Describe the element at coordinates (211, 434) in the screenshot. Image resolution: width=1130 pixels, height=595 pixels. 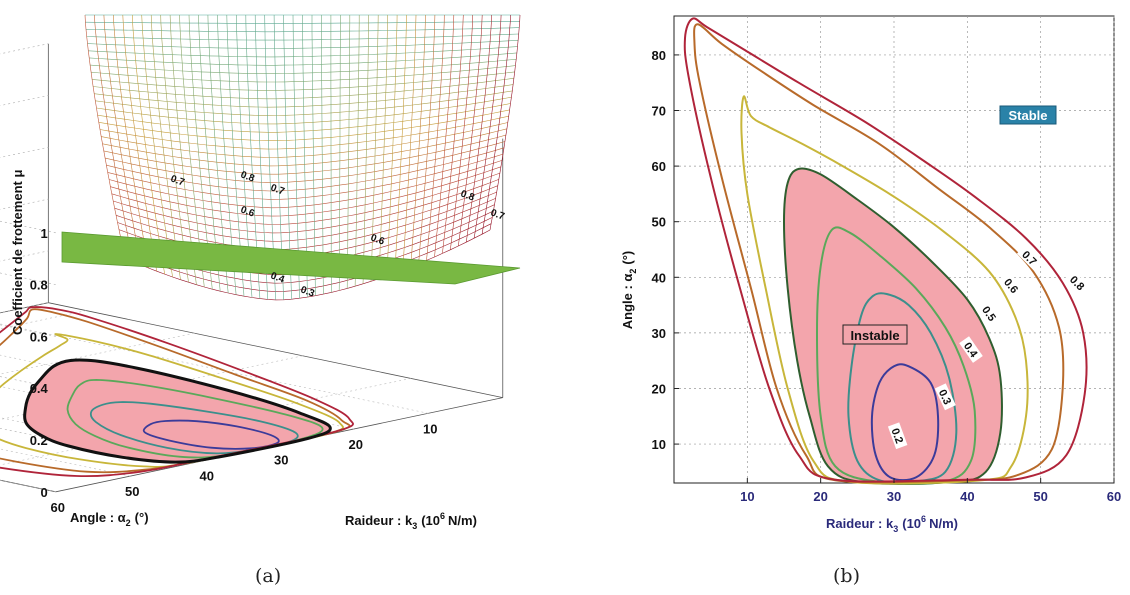
I see `base-contour-0.2` at that location.